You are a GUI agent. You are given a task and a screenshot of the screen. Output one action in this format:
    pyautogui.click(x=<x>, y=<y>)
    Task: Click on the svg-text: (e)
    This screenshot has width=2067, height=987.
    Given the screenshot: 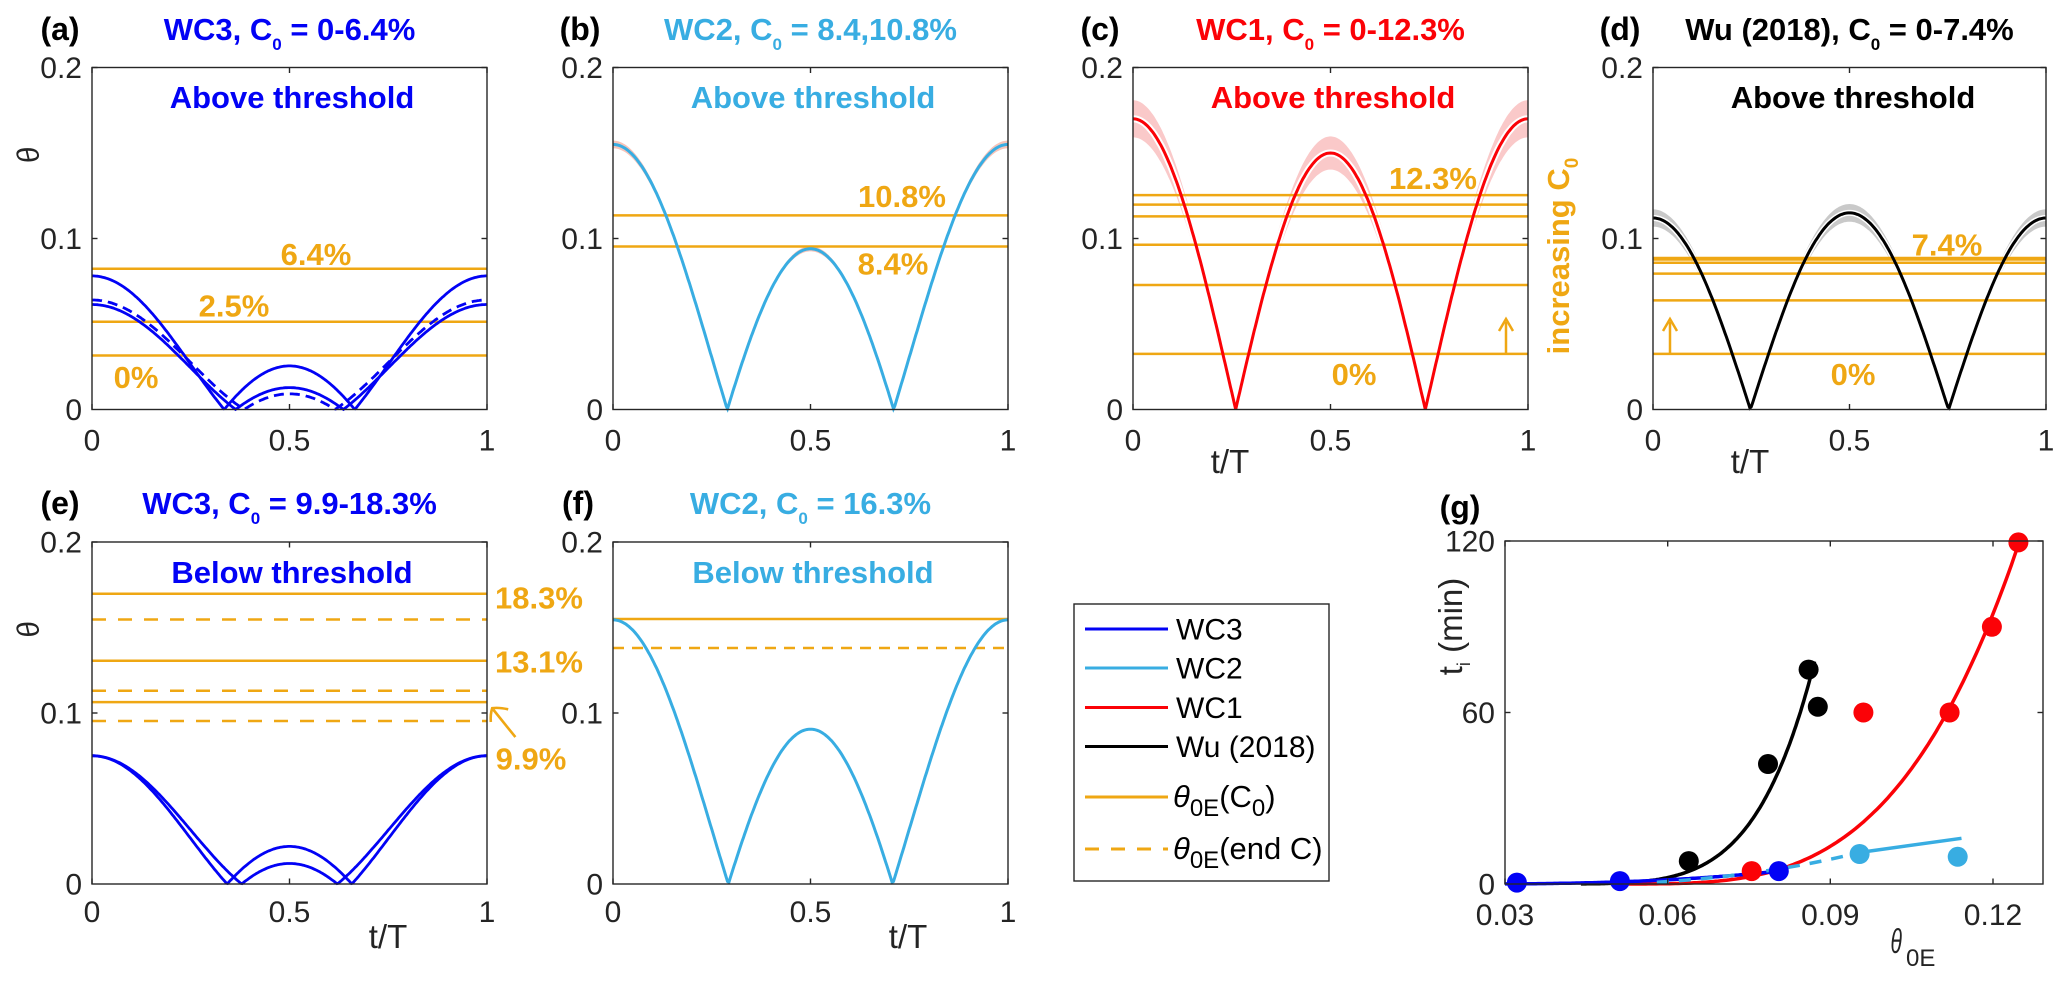 What is the action you would take?
    pyautogui.click(x=59, y=503)
    